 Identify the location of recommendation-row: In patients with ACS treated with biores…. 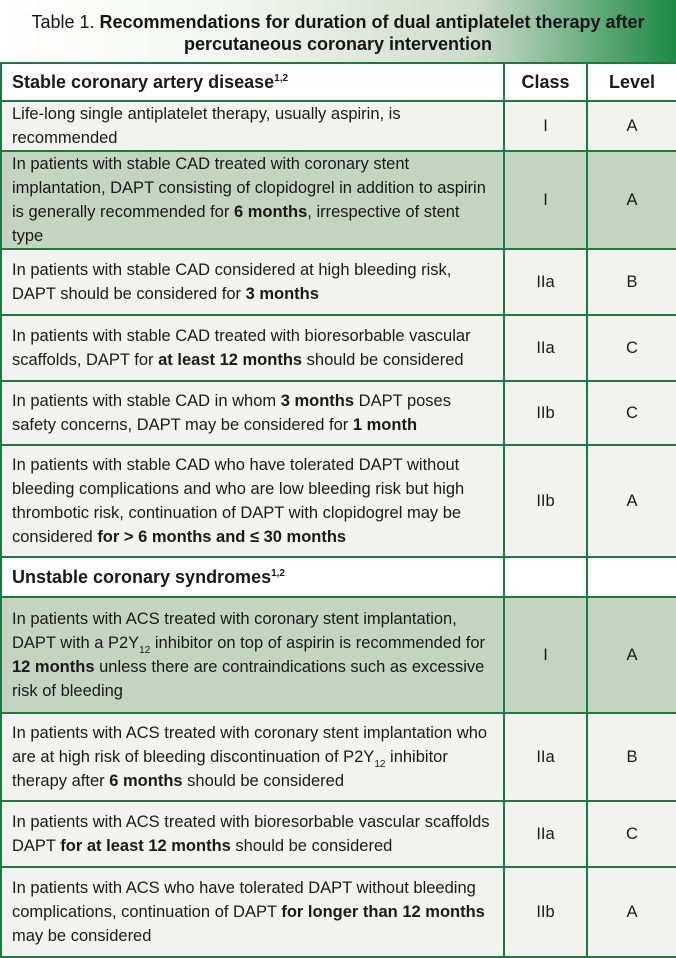
(338, 834).